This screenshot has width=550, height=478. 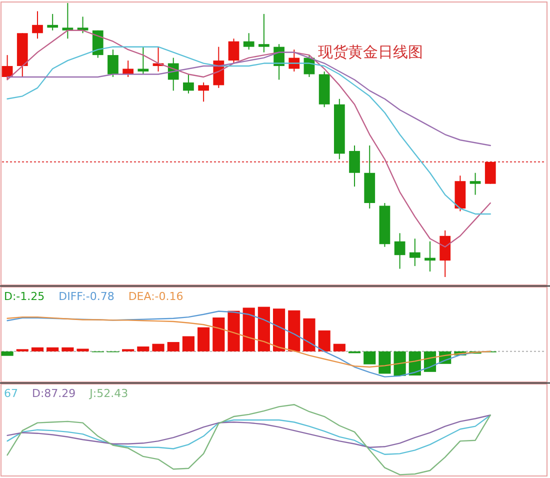 I want to click on series-label: DIFF:-0.78, so click(x=86, y=296).